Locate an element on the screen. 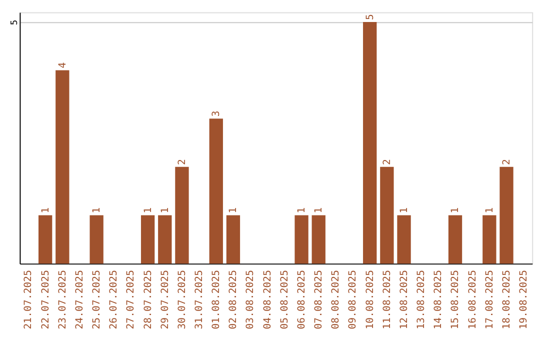 This screenshot has width=540, height=340. x-tick-label: 04.08.2025 is located at coordinates (268, 300).